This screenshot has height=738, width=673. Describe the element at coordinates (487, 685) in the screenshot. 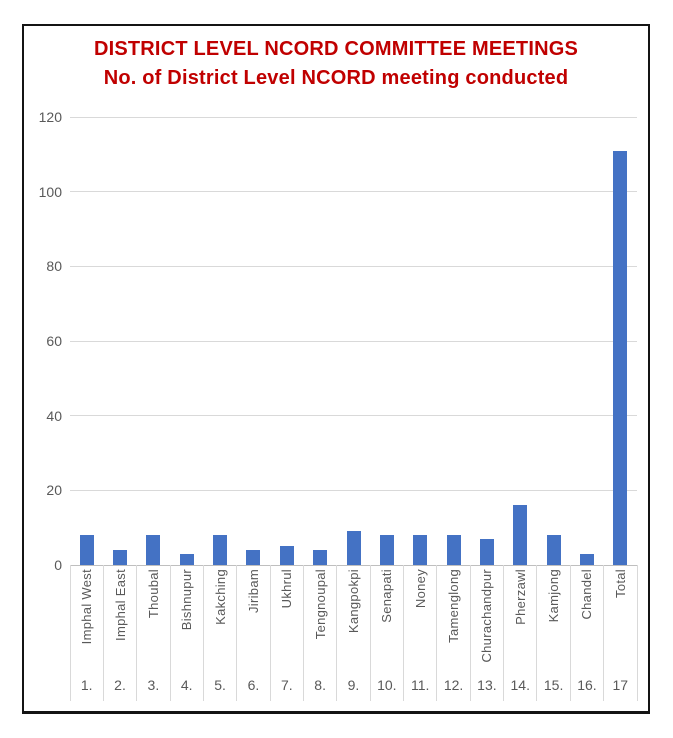

I see `x-number-13: 13.` at that location.